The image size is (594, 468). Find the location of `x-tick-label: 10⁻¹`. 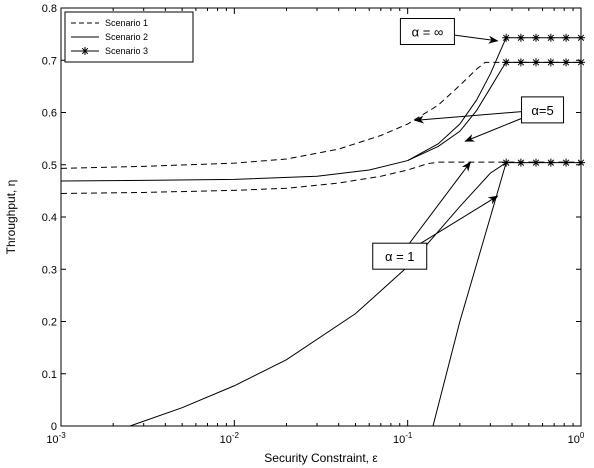

x-tick-label: 10⁻¹ is located at coordinates (403, 438).